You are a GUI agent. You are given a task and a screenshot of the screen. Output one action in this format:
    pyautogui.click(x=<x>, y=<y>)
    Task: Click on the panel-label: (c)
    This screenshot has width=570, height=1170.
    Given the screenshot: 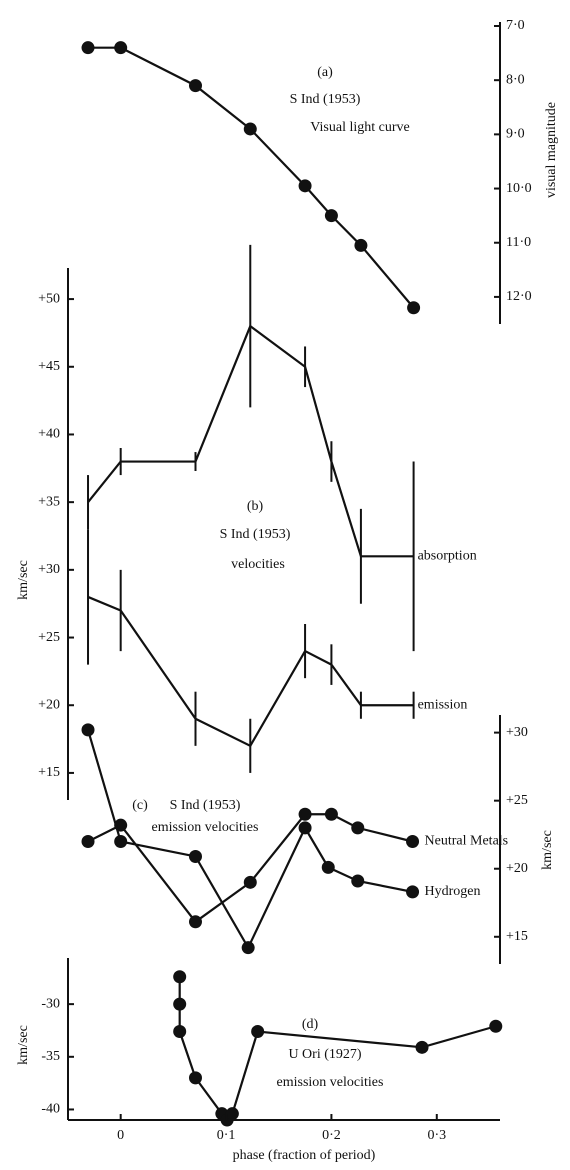 What is the action you would take?
    pyautogui.click(x=140, y=805)
    